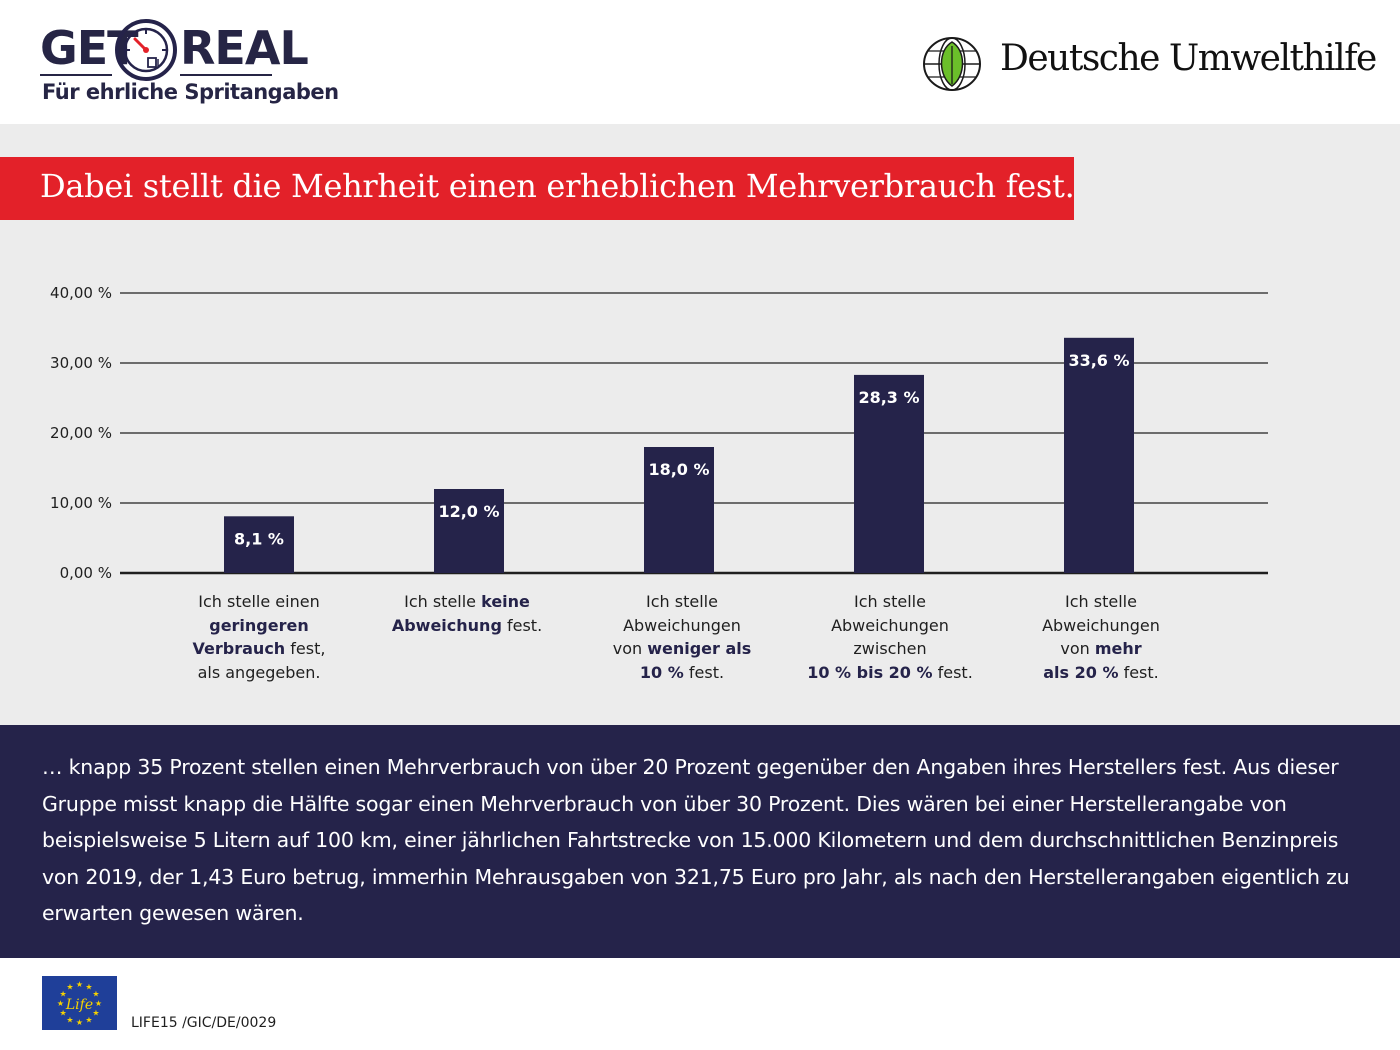 This screenshot has height=1050, width=1400. I want to click on category-label-line: Abweichung fest., so click(467, 625).